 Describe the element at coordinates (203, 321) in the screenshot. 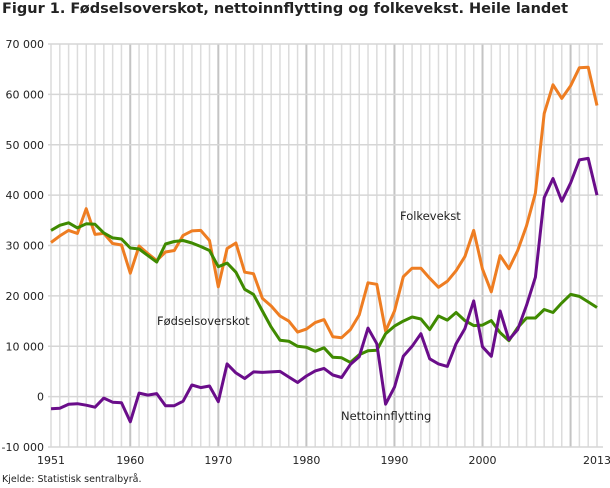

I see `label-fodselsoverskot: Fødselsoverskot` at that location.